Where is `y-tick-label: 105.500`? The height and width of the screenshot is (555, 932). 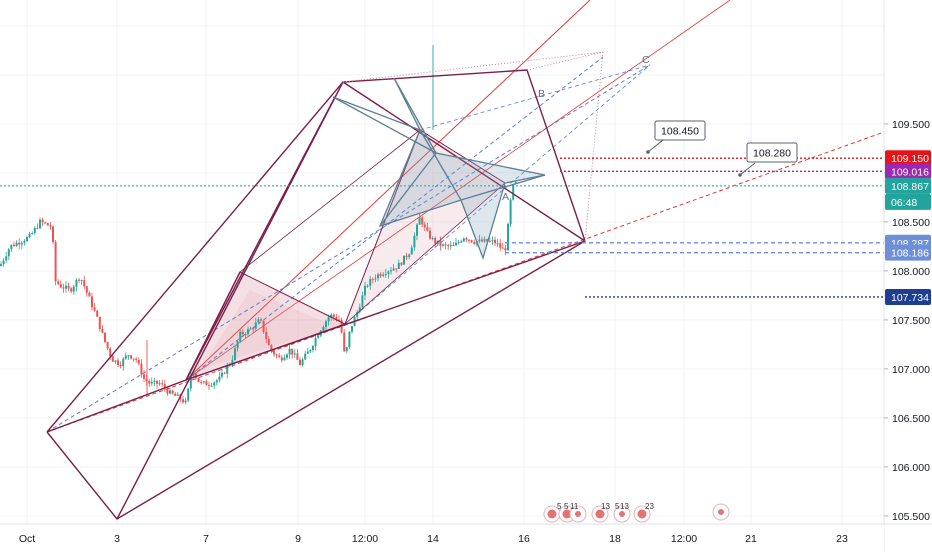
y-tick-label: 105.500 is located at coordinates (911, 517).